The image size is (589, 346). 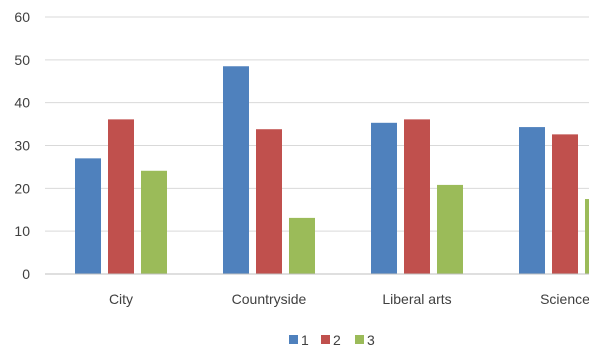 What do you see at coordinates (305, 339) in the screenshot?
I see `legend-label: 1` at bounding box center [305, 339].